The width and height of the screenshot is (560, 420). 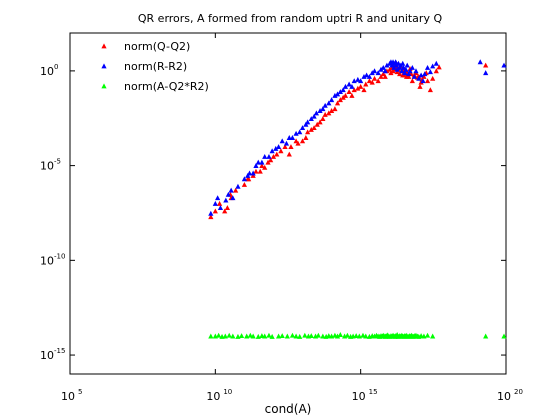 What do you see at coordinates (373, 392) in the screenshot?
I see `x-tick-label-exponent: 15` at bounding box center [373, 392].